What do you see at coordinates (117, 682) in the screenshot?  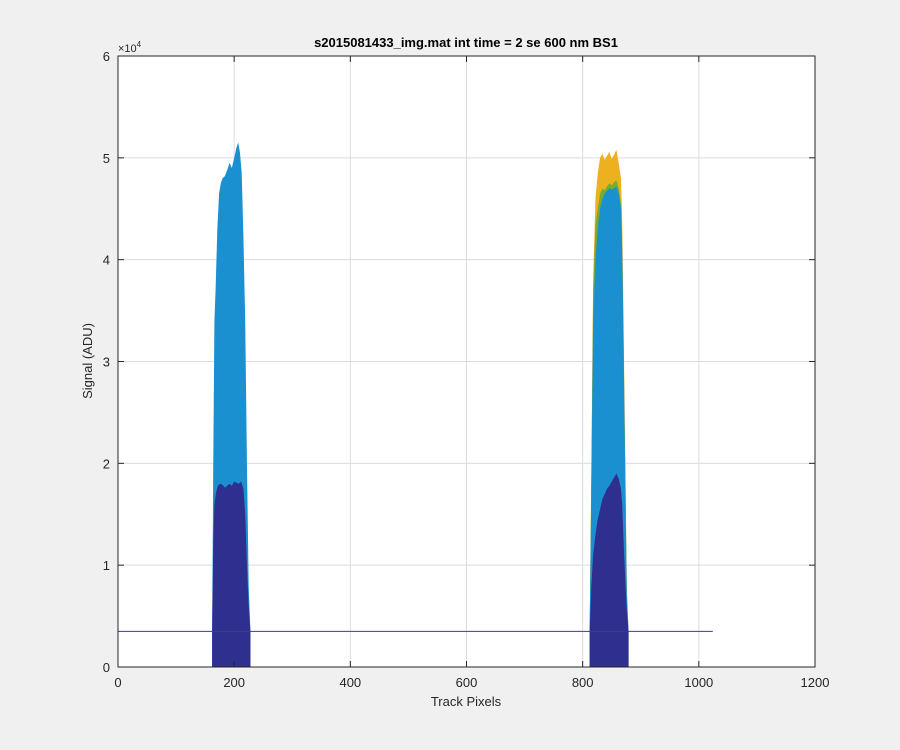 I see `x-tick-label: 0` at bounding box center [117, 682].